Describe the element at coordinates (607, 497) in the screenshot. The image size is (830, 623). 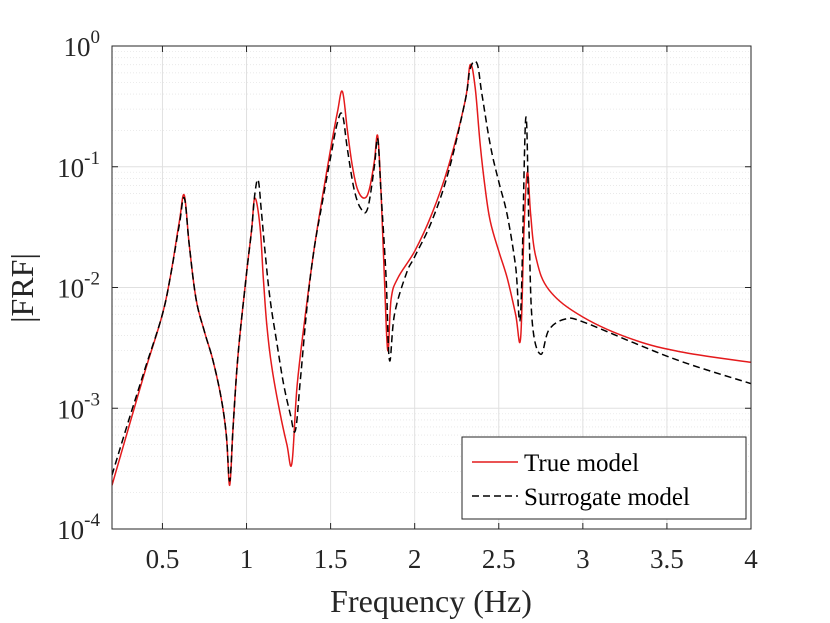
I see `legend-label-surrogate-model: Surrogate model` at that location.